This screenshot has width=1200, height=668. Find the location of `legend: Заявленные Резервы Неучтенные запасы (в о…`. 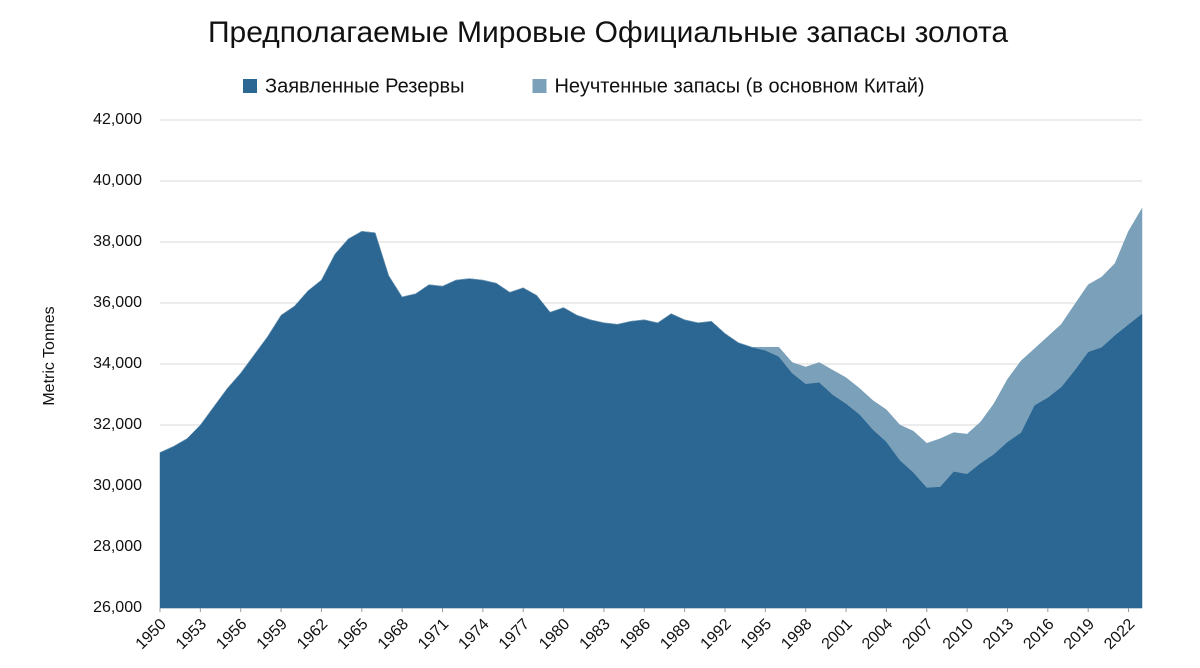

legend: Заявленные Резервы Неучтенные запасы (в о… is located at coordinates (584, 86).